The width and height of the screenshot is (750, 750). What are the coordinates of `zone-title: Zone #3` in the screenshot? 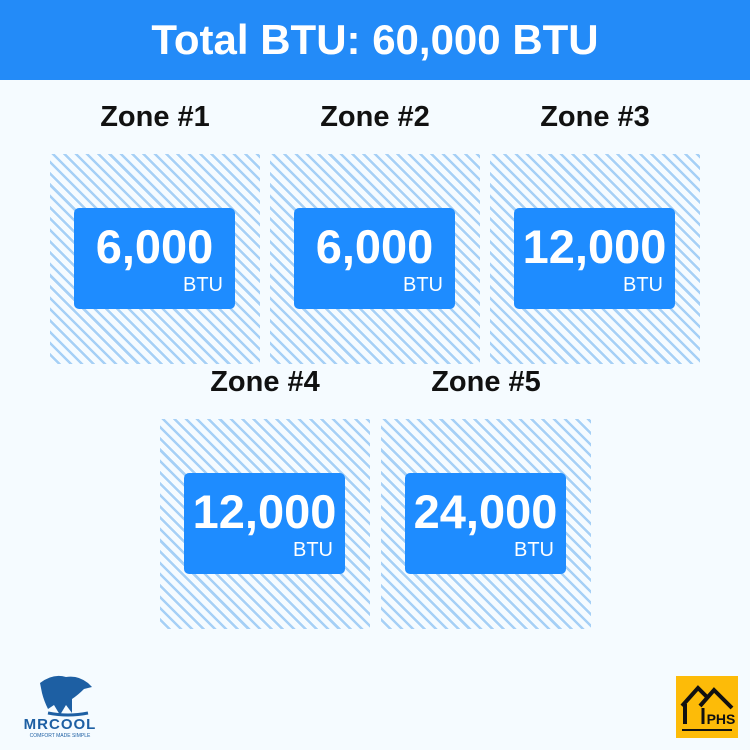 It's located at (595, 117).